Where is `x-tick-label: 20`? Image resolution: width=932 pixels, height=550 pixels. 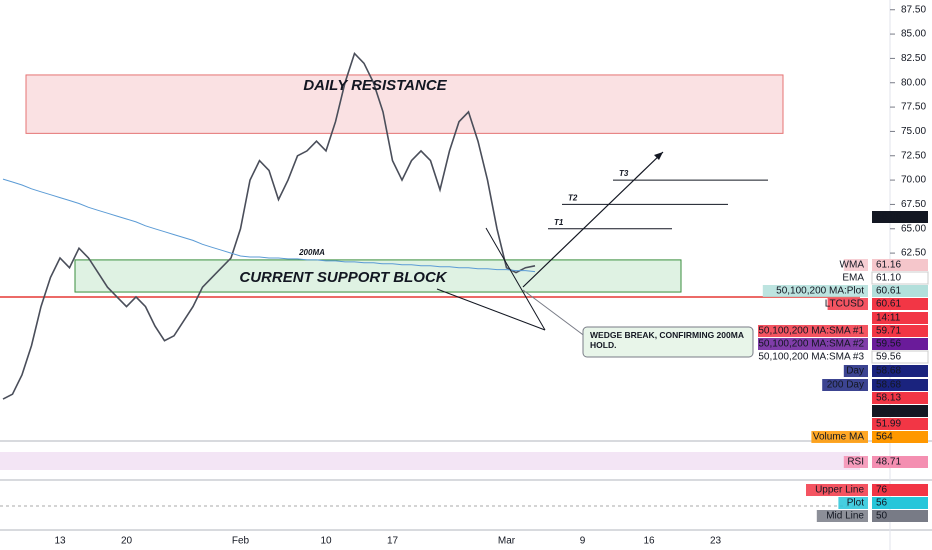
x-tick-label: 20 is located at coordinates (127, 541).